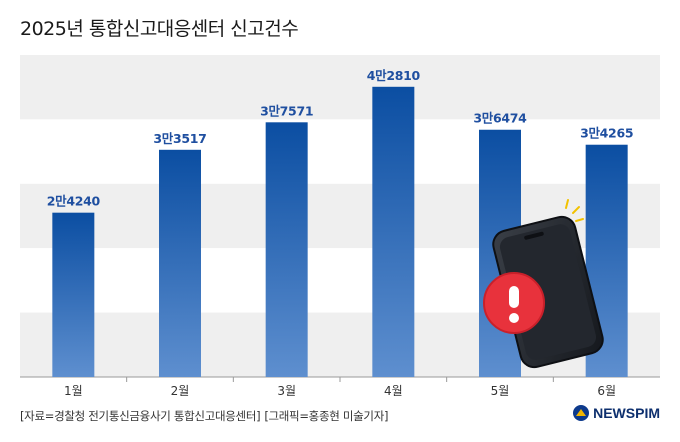  What do you see at coordinates (180, 391) in the screenshot?
I see `x-tick-label: 2월` at bounding box center [180, 391].